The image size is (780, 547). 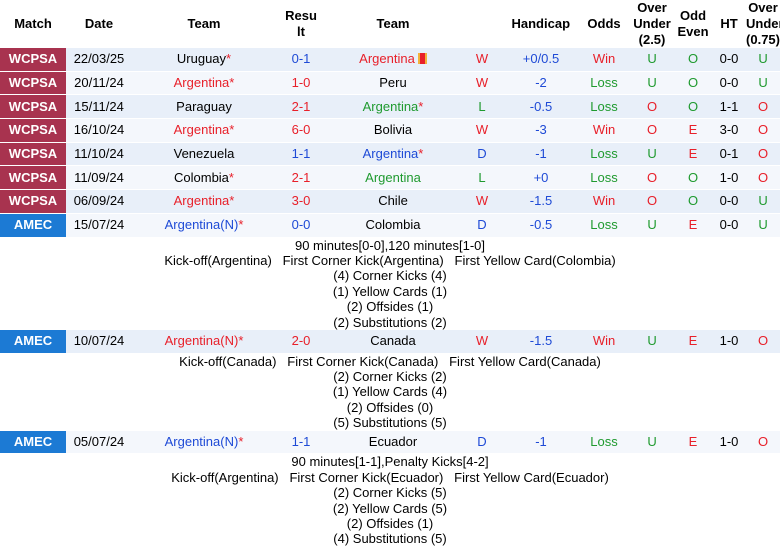 I want to click on match-date: 15/07/24, so click(x=99, y=225).